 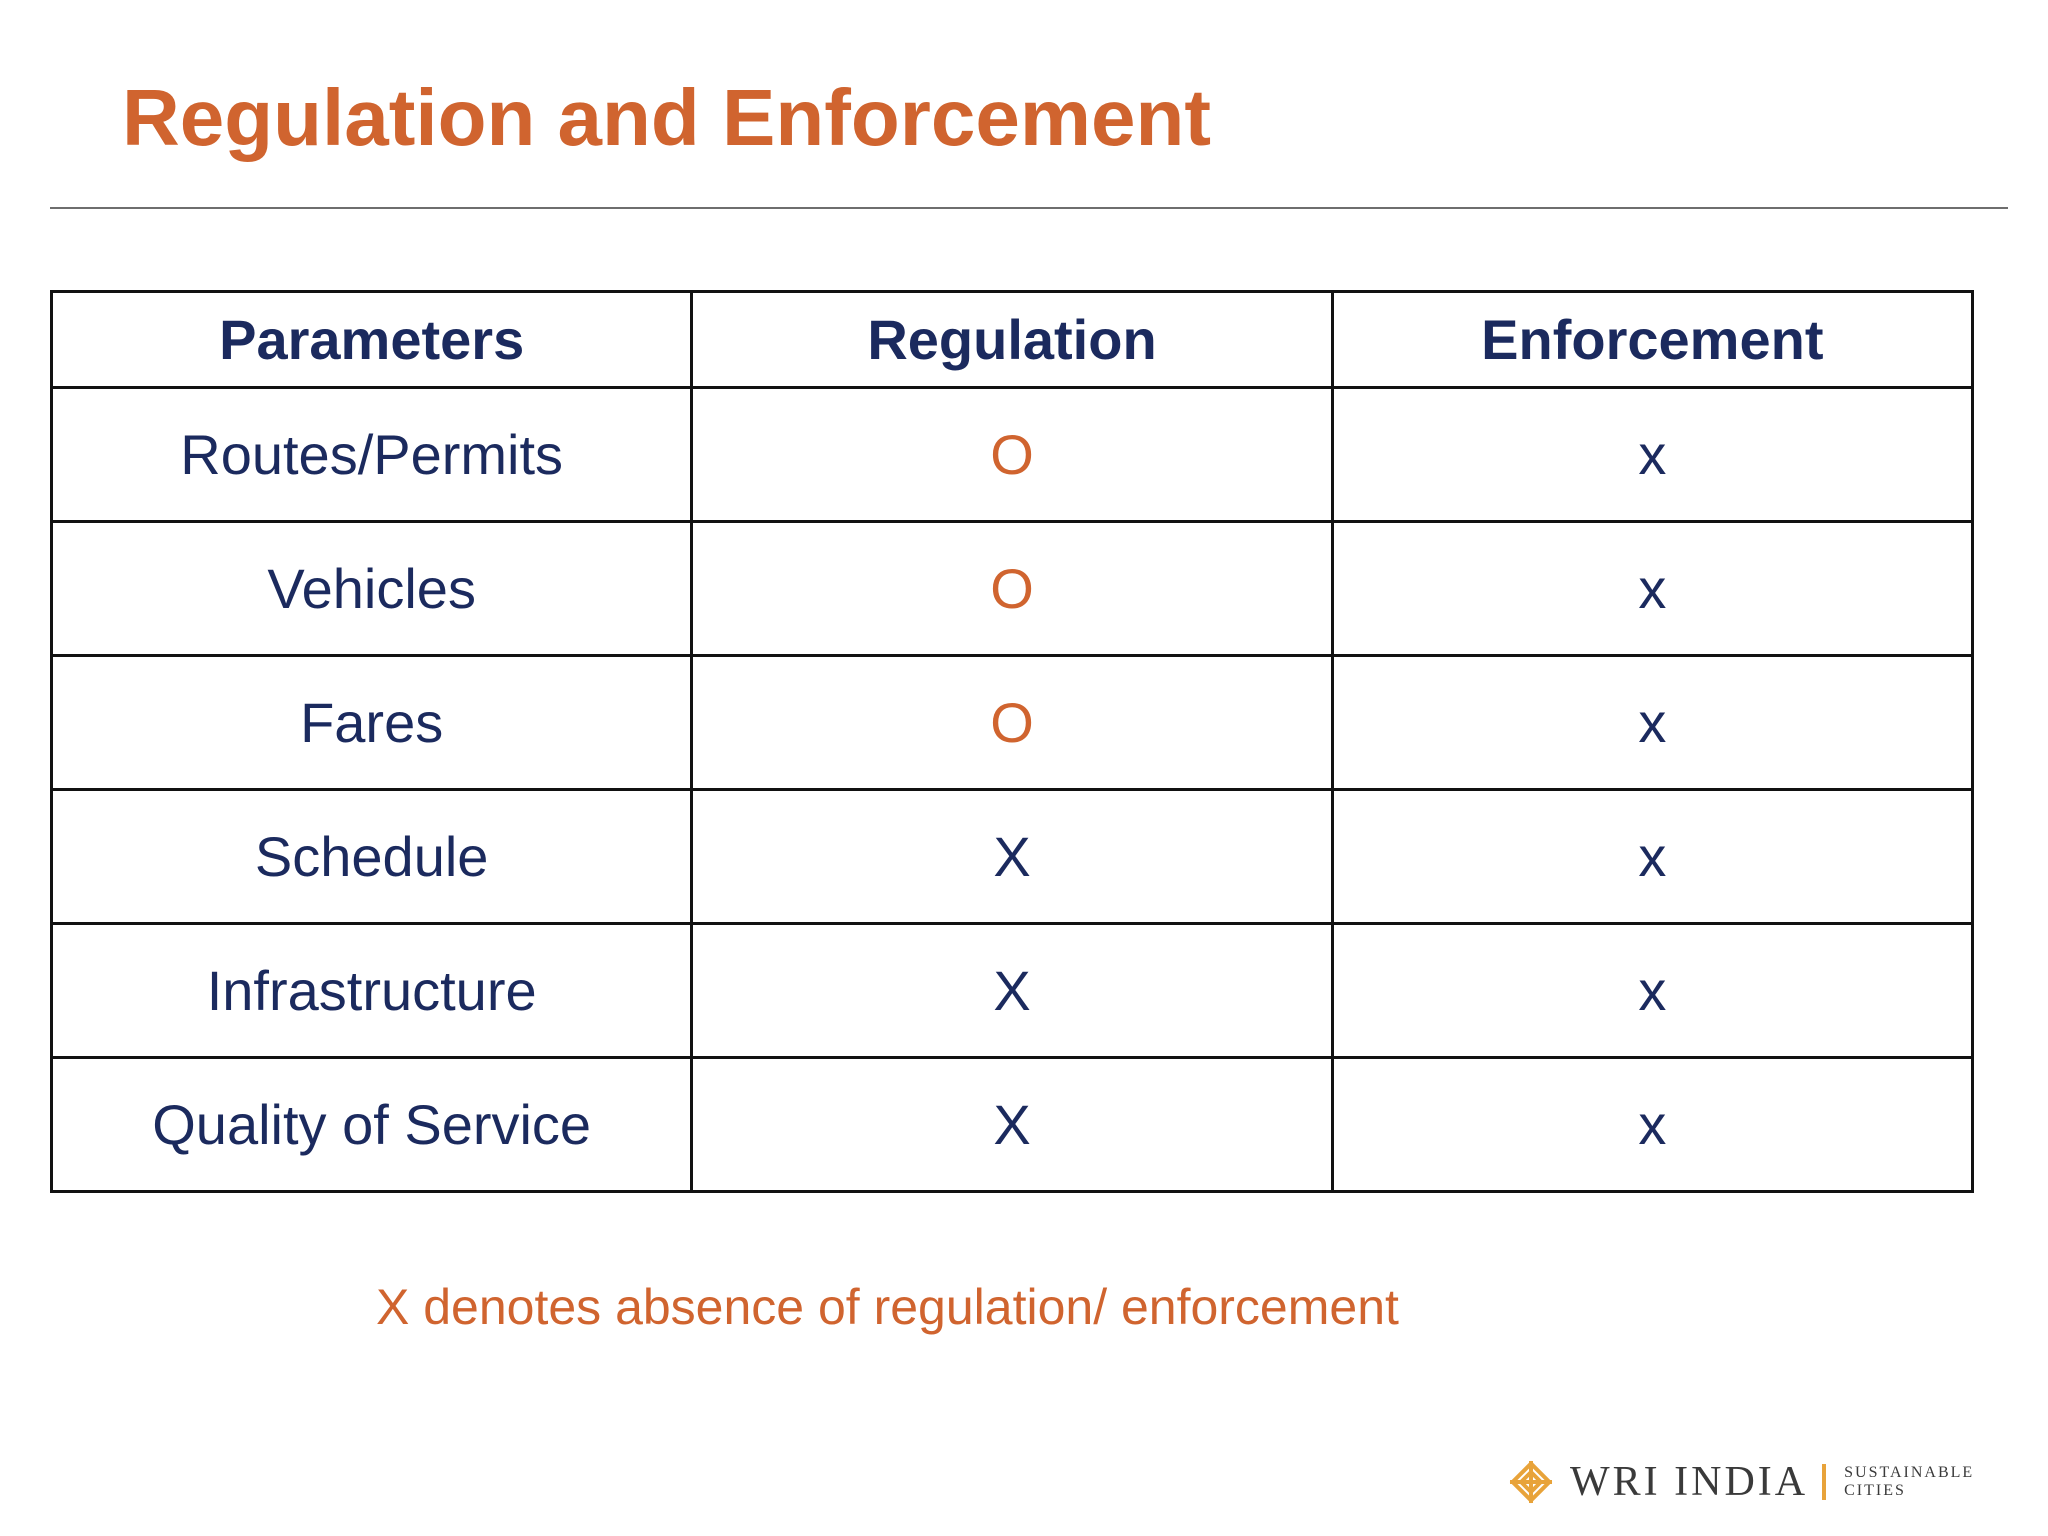 I want to click on table-row: Vehicles O x, so click(x=1012, y=588).